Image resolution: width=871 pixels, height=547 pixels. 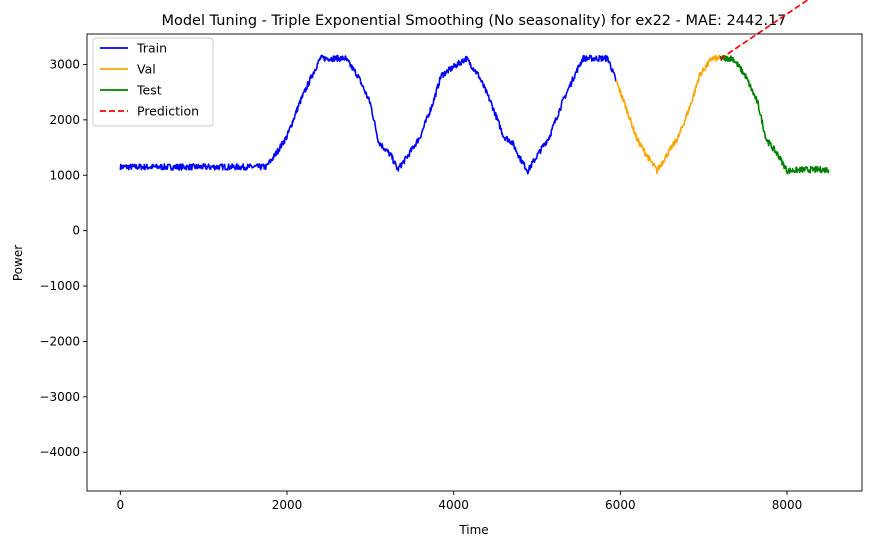 I want to click on y-tick-label: −4000, so click(x=59, y=452).